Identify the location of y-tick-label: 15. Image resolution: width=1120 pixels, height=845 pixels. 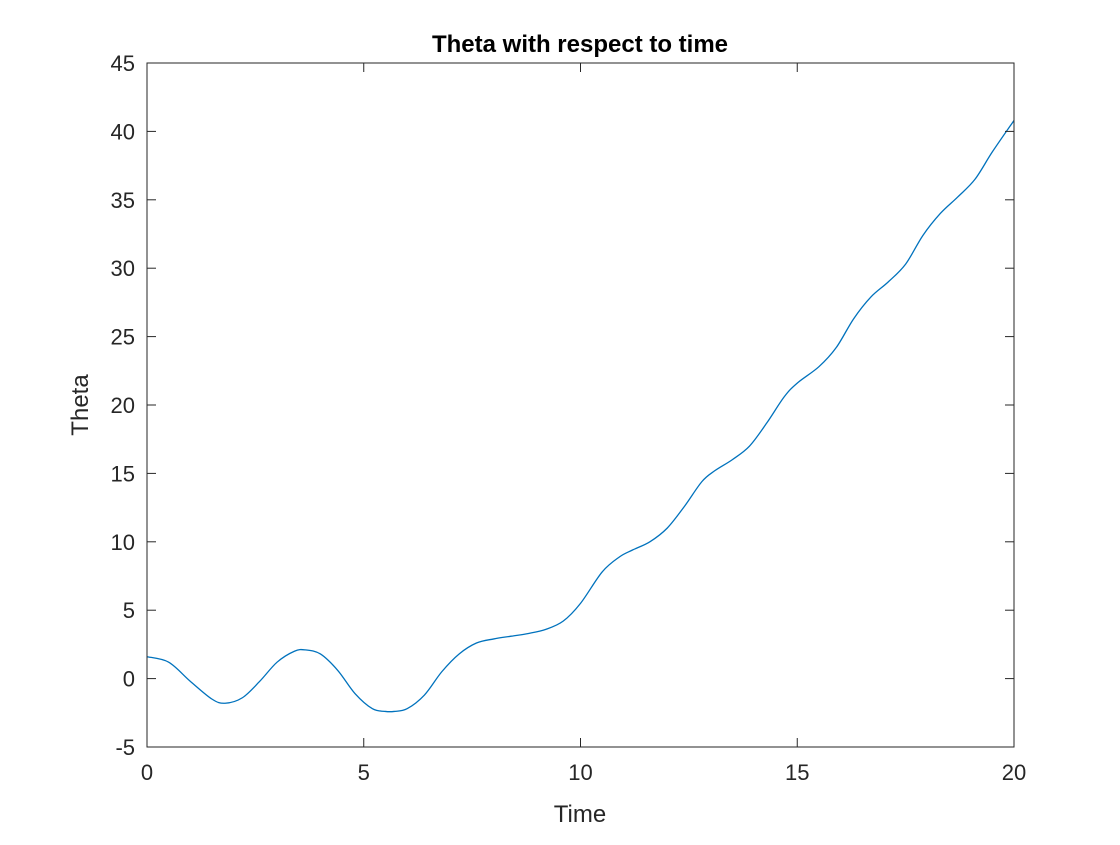
(123, 473).